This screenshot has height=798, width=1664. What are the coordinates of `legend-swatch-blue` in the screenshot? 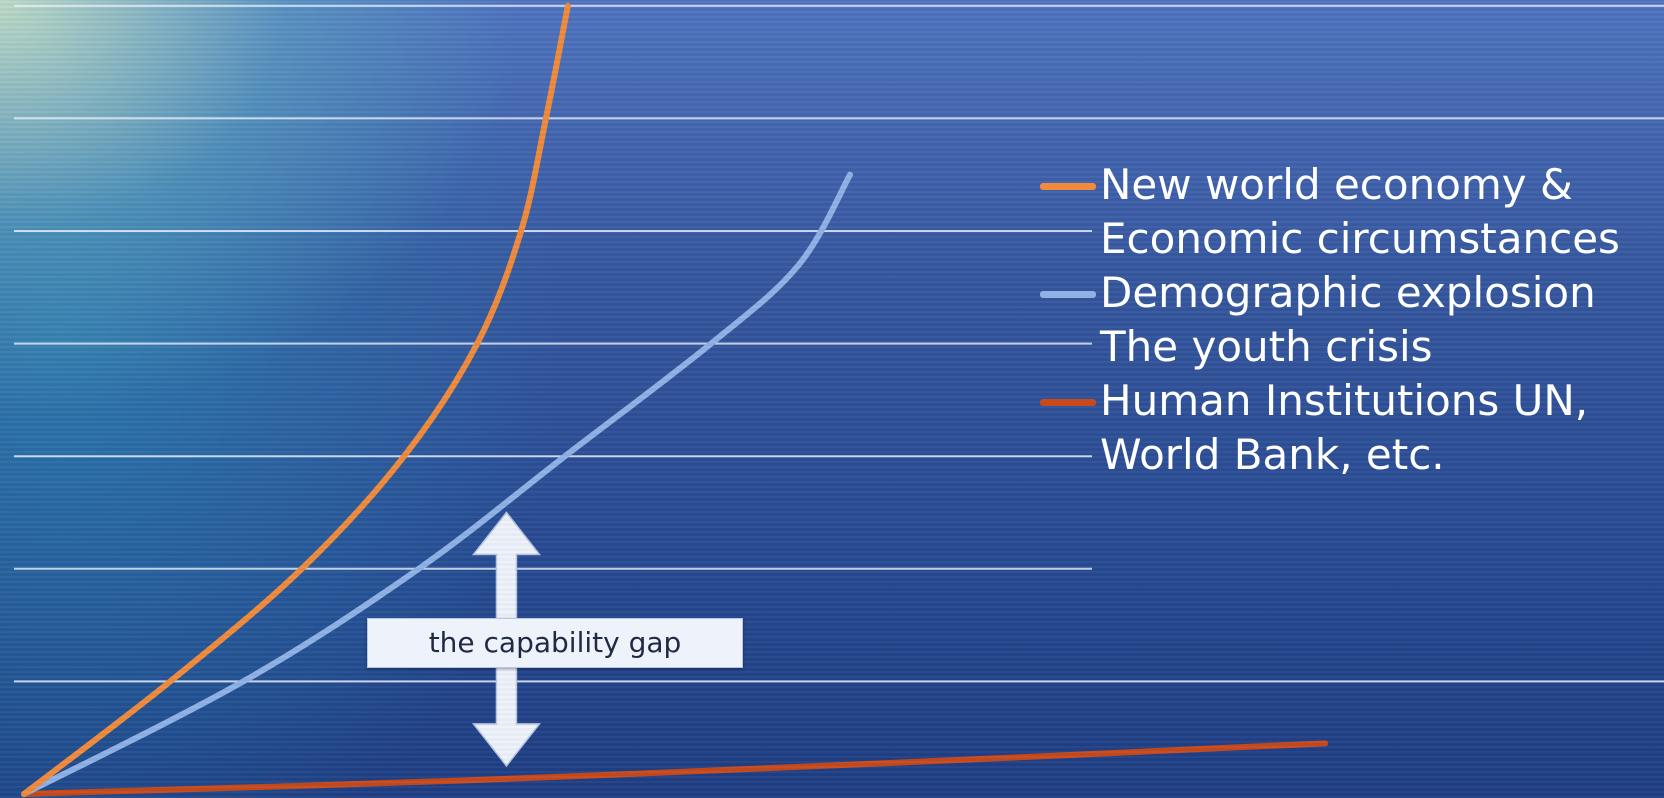 It's located at (1068, 294).